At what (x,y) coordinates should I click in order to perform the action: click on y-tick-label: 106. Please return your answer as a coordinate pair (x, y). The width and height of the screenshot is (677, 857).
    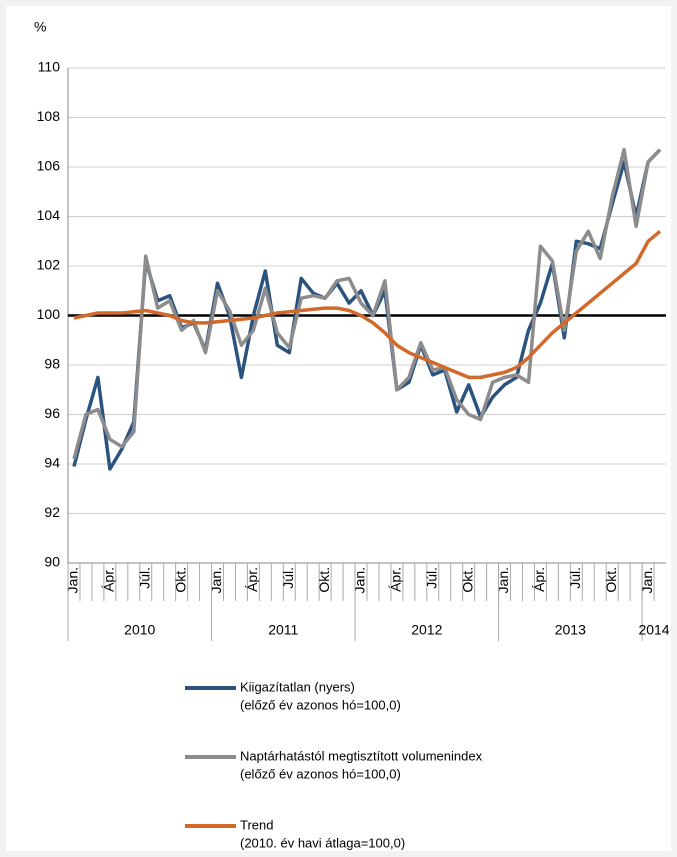
    Looking at the image, I should click on (49, 166).